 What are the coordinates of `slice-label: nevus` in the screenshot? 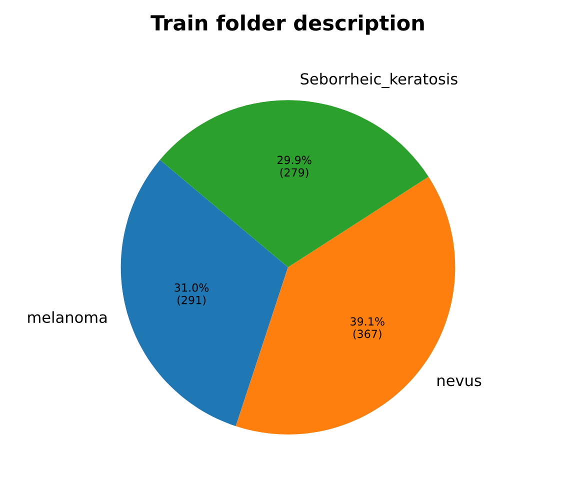 It's located at (460, 381).